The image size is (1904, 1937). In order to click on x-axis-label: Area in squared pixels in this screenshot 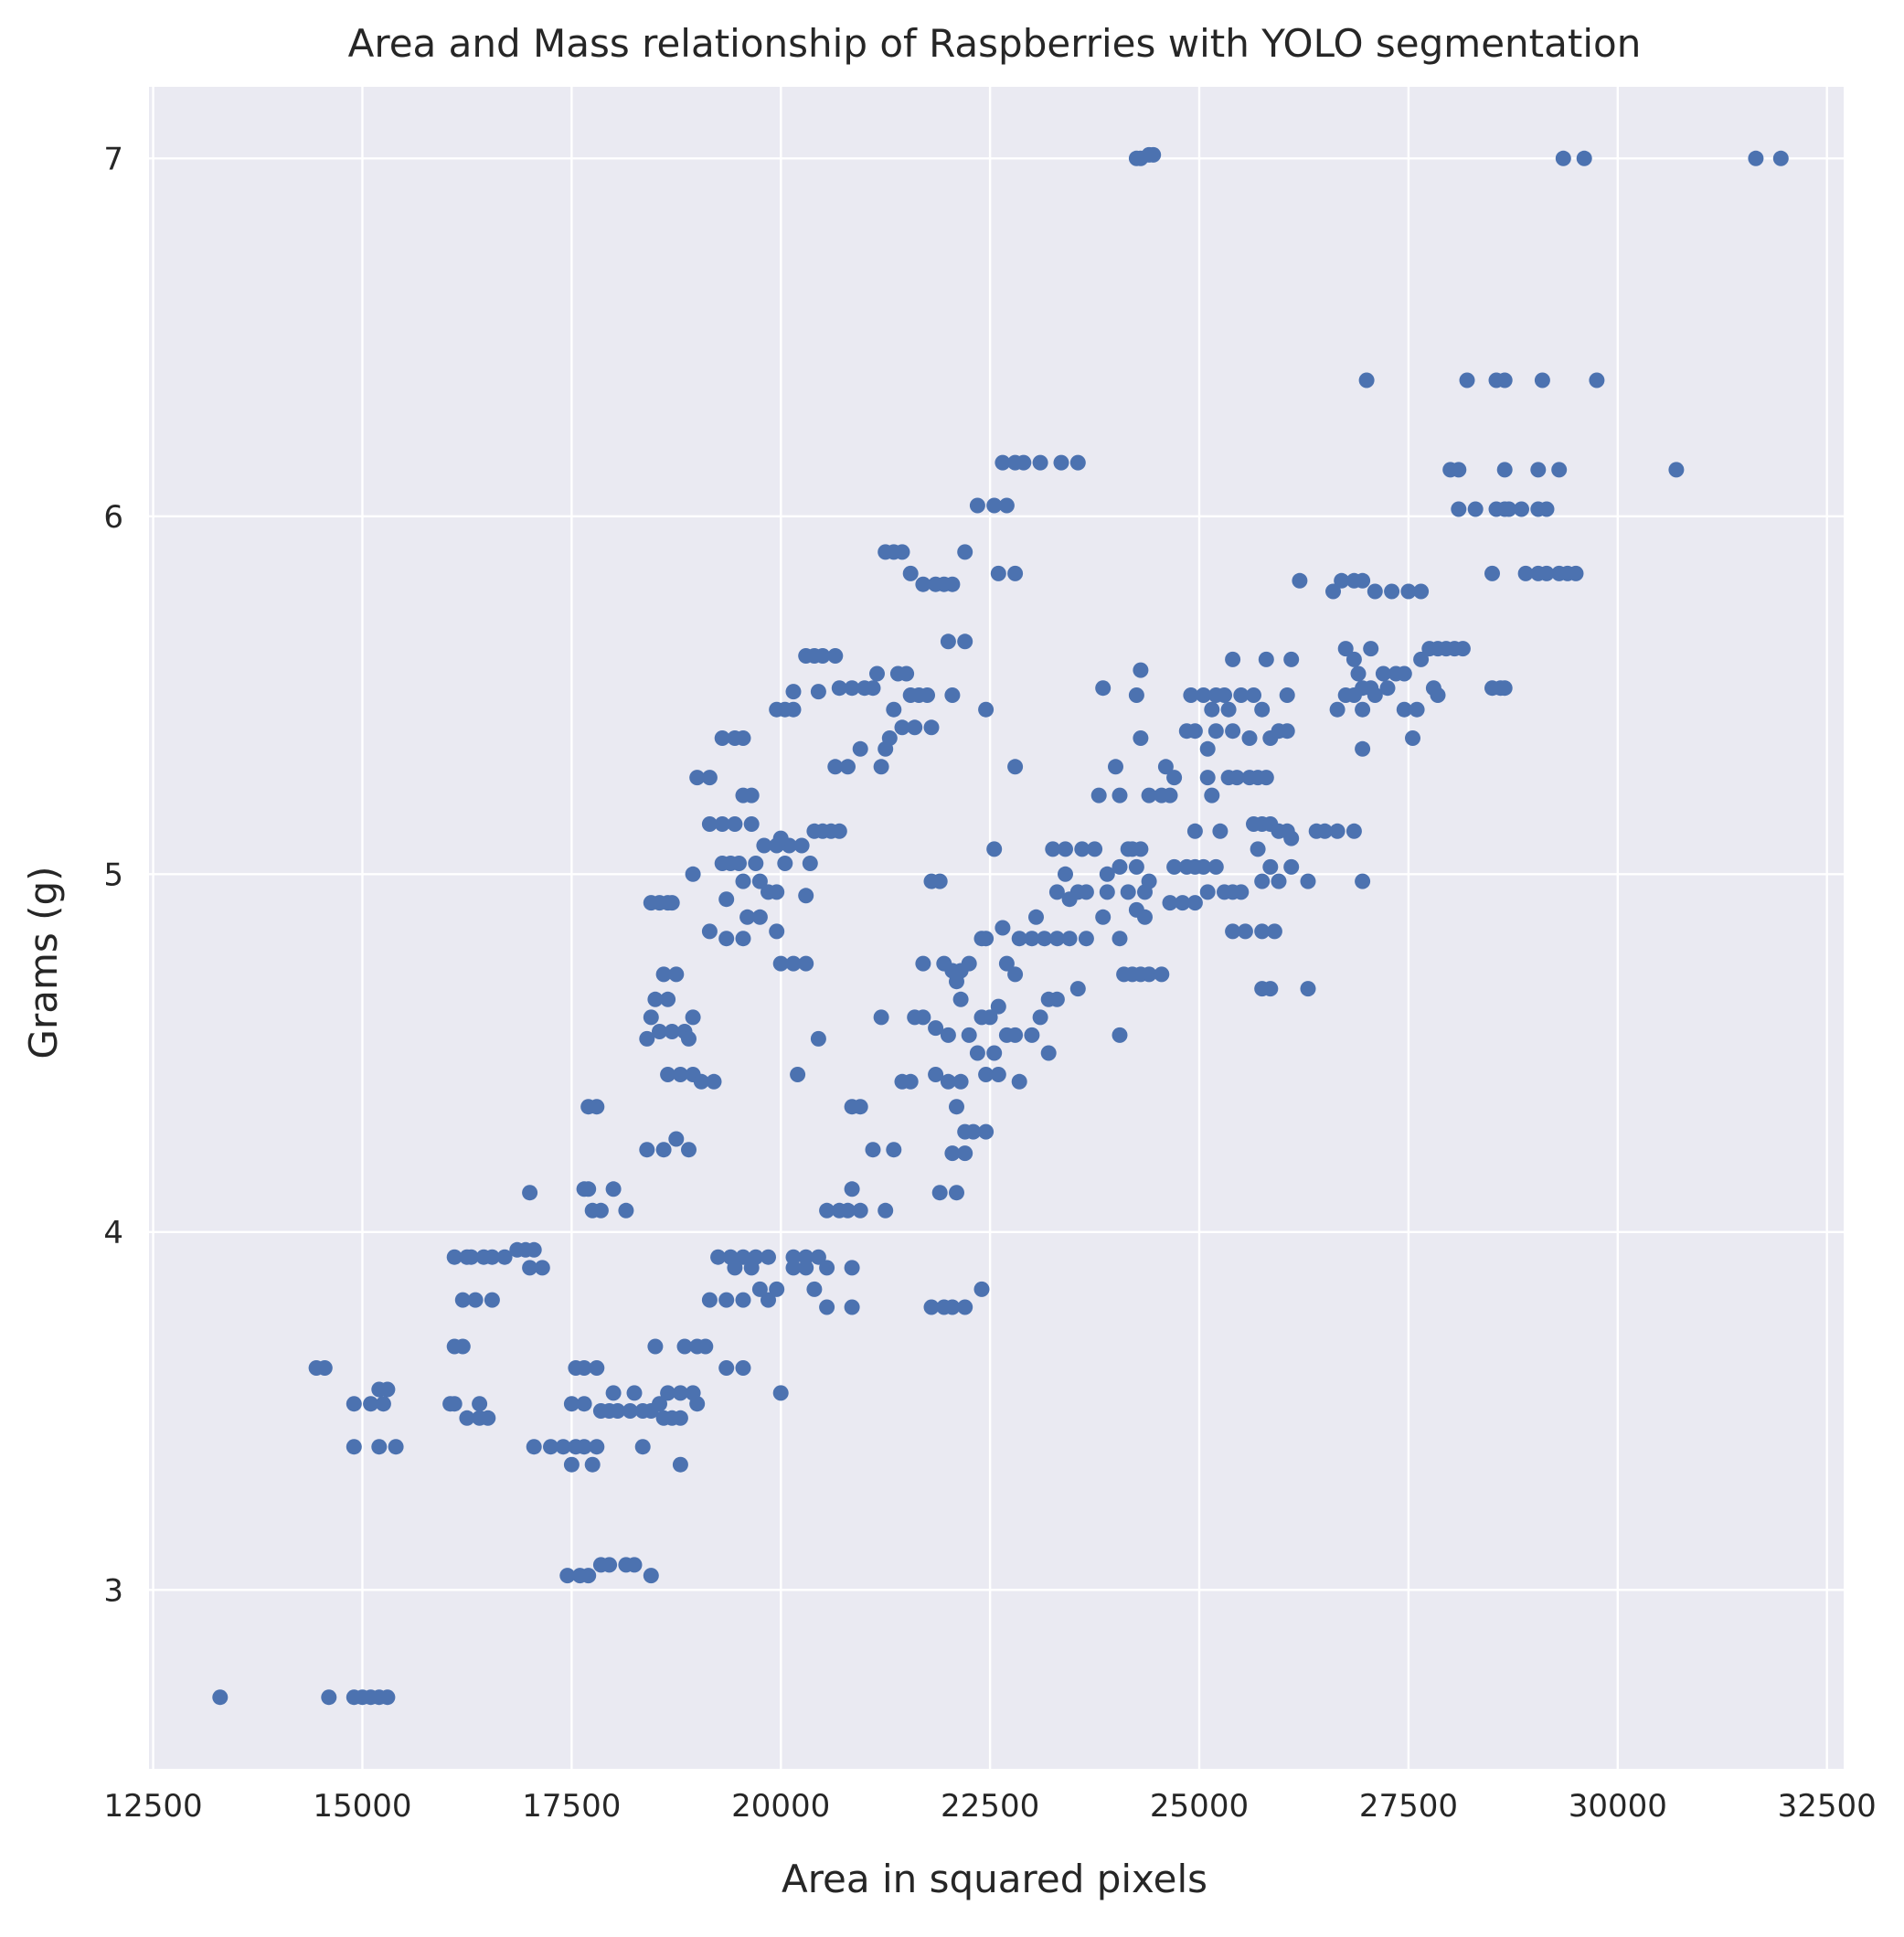, I will do `click(995, 1879)`.